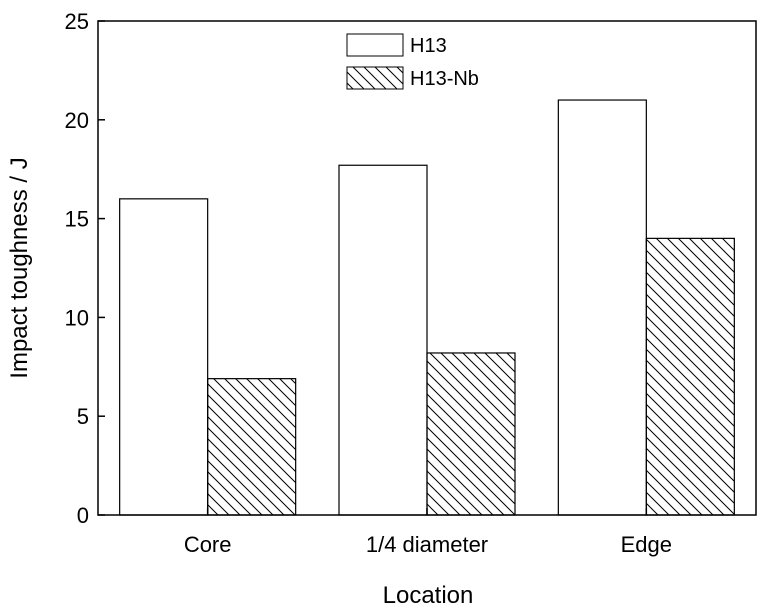  What do you see at coordinates (412, 61) in the screenshot?
I see `legend: H13 H13-Nb` at bounding box center [412, 61].